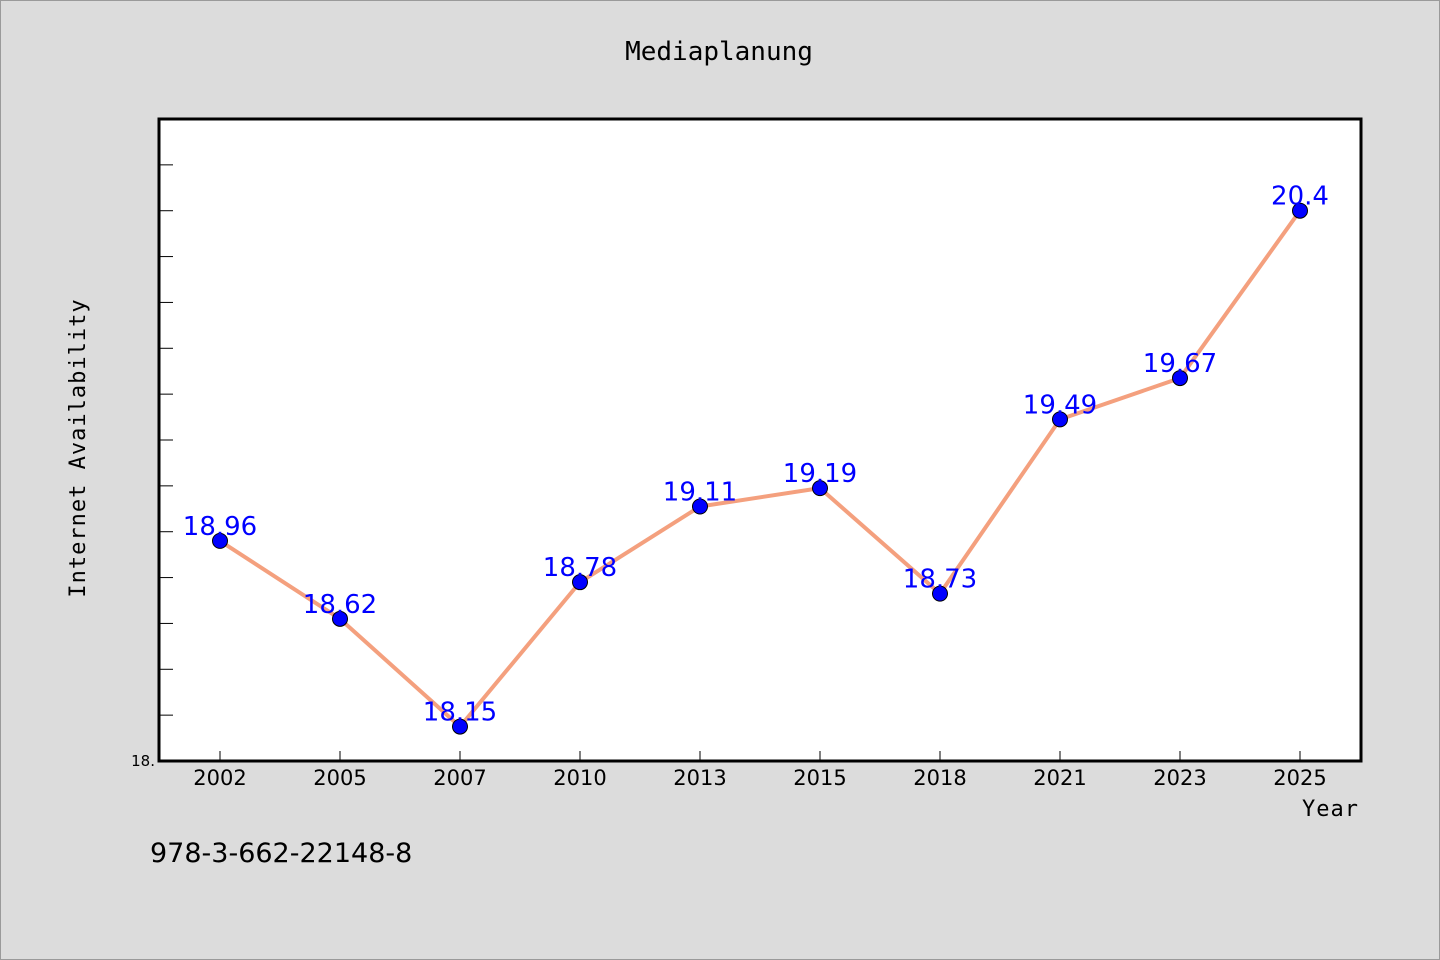  Describe the element at coordinates (339, 778) in the screenshot. I see `x-tick-label: 2005` at that location.